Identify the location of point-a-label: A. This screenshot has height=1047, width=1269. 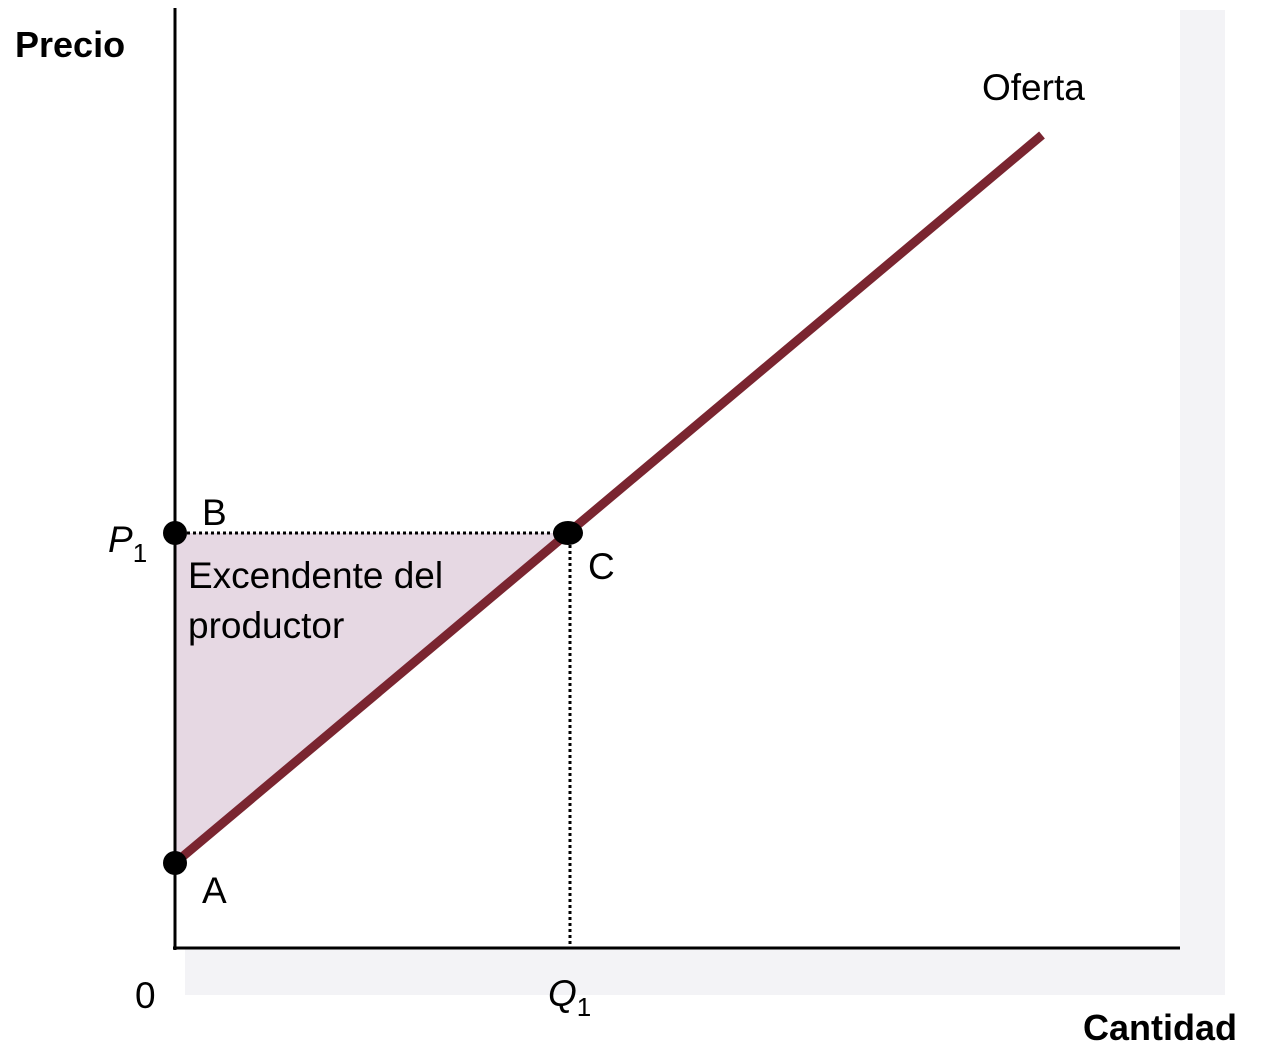
(214, 890).